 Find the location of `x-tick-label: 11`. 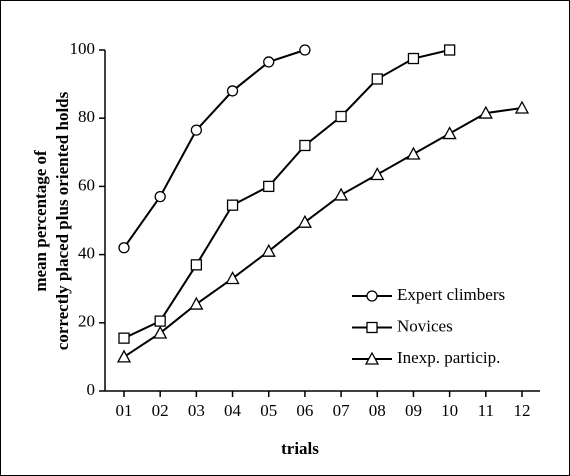

x-tick-label: 11 is located at coordinates (486, 410).